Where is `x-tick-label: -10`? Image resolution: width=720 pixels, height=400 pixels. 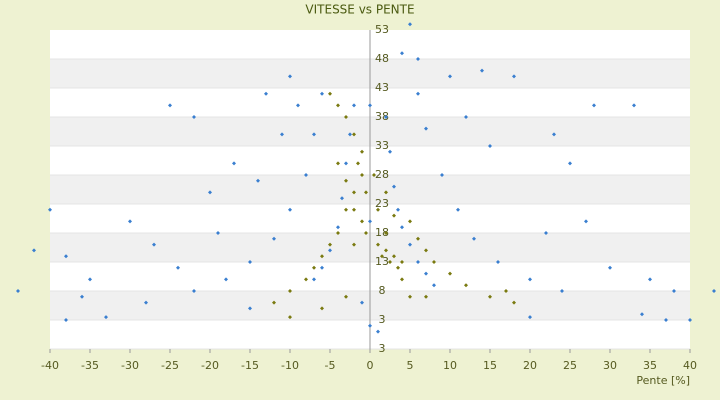
x-tick-label: -10 is located at coordinates (290, 365).